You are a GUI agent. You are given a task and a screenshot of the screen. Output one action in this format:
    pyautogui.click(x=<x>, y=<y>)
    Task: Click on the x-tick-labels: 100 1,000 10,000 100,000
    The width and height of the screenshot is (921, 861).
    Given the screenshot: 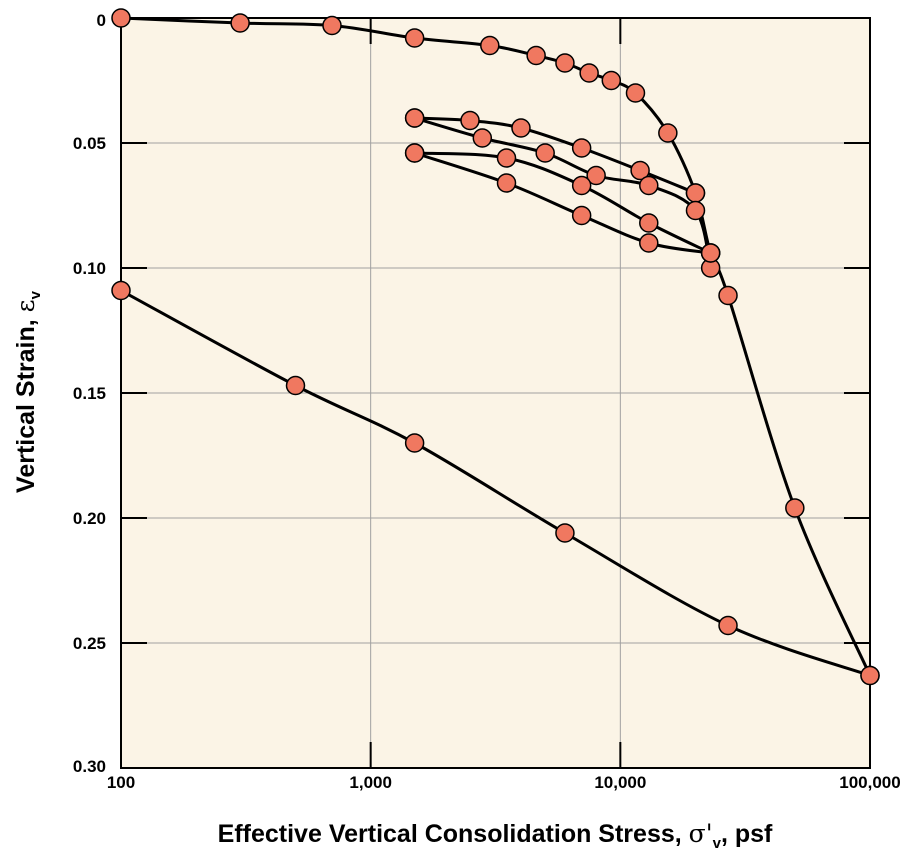 What is the action you would take?
    pyautogui.click(x=504, y=782)
    